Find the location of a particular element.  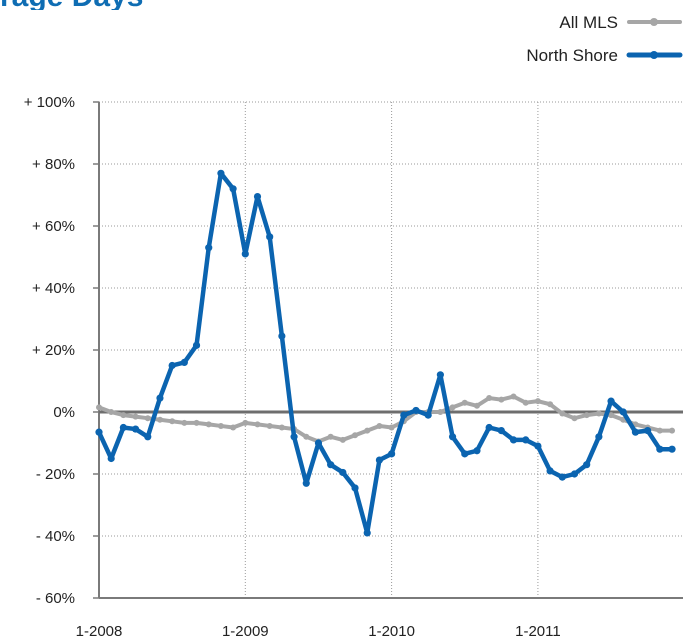

y-tick-label: - 20% is located at coordinates (55, 474).